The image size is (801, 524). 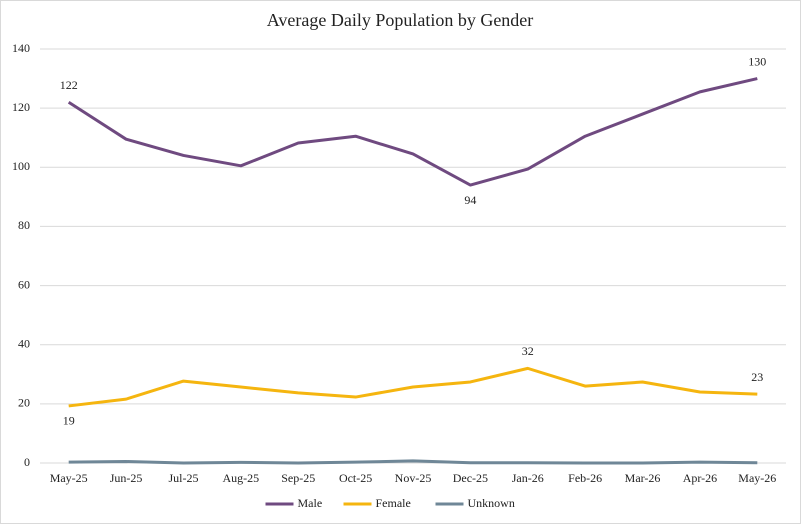 I want to click on data-label: 32, so click(x=528, y=351).